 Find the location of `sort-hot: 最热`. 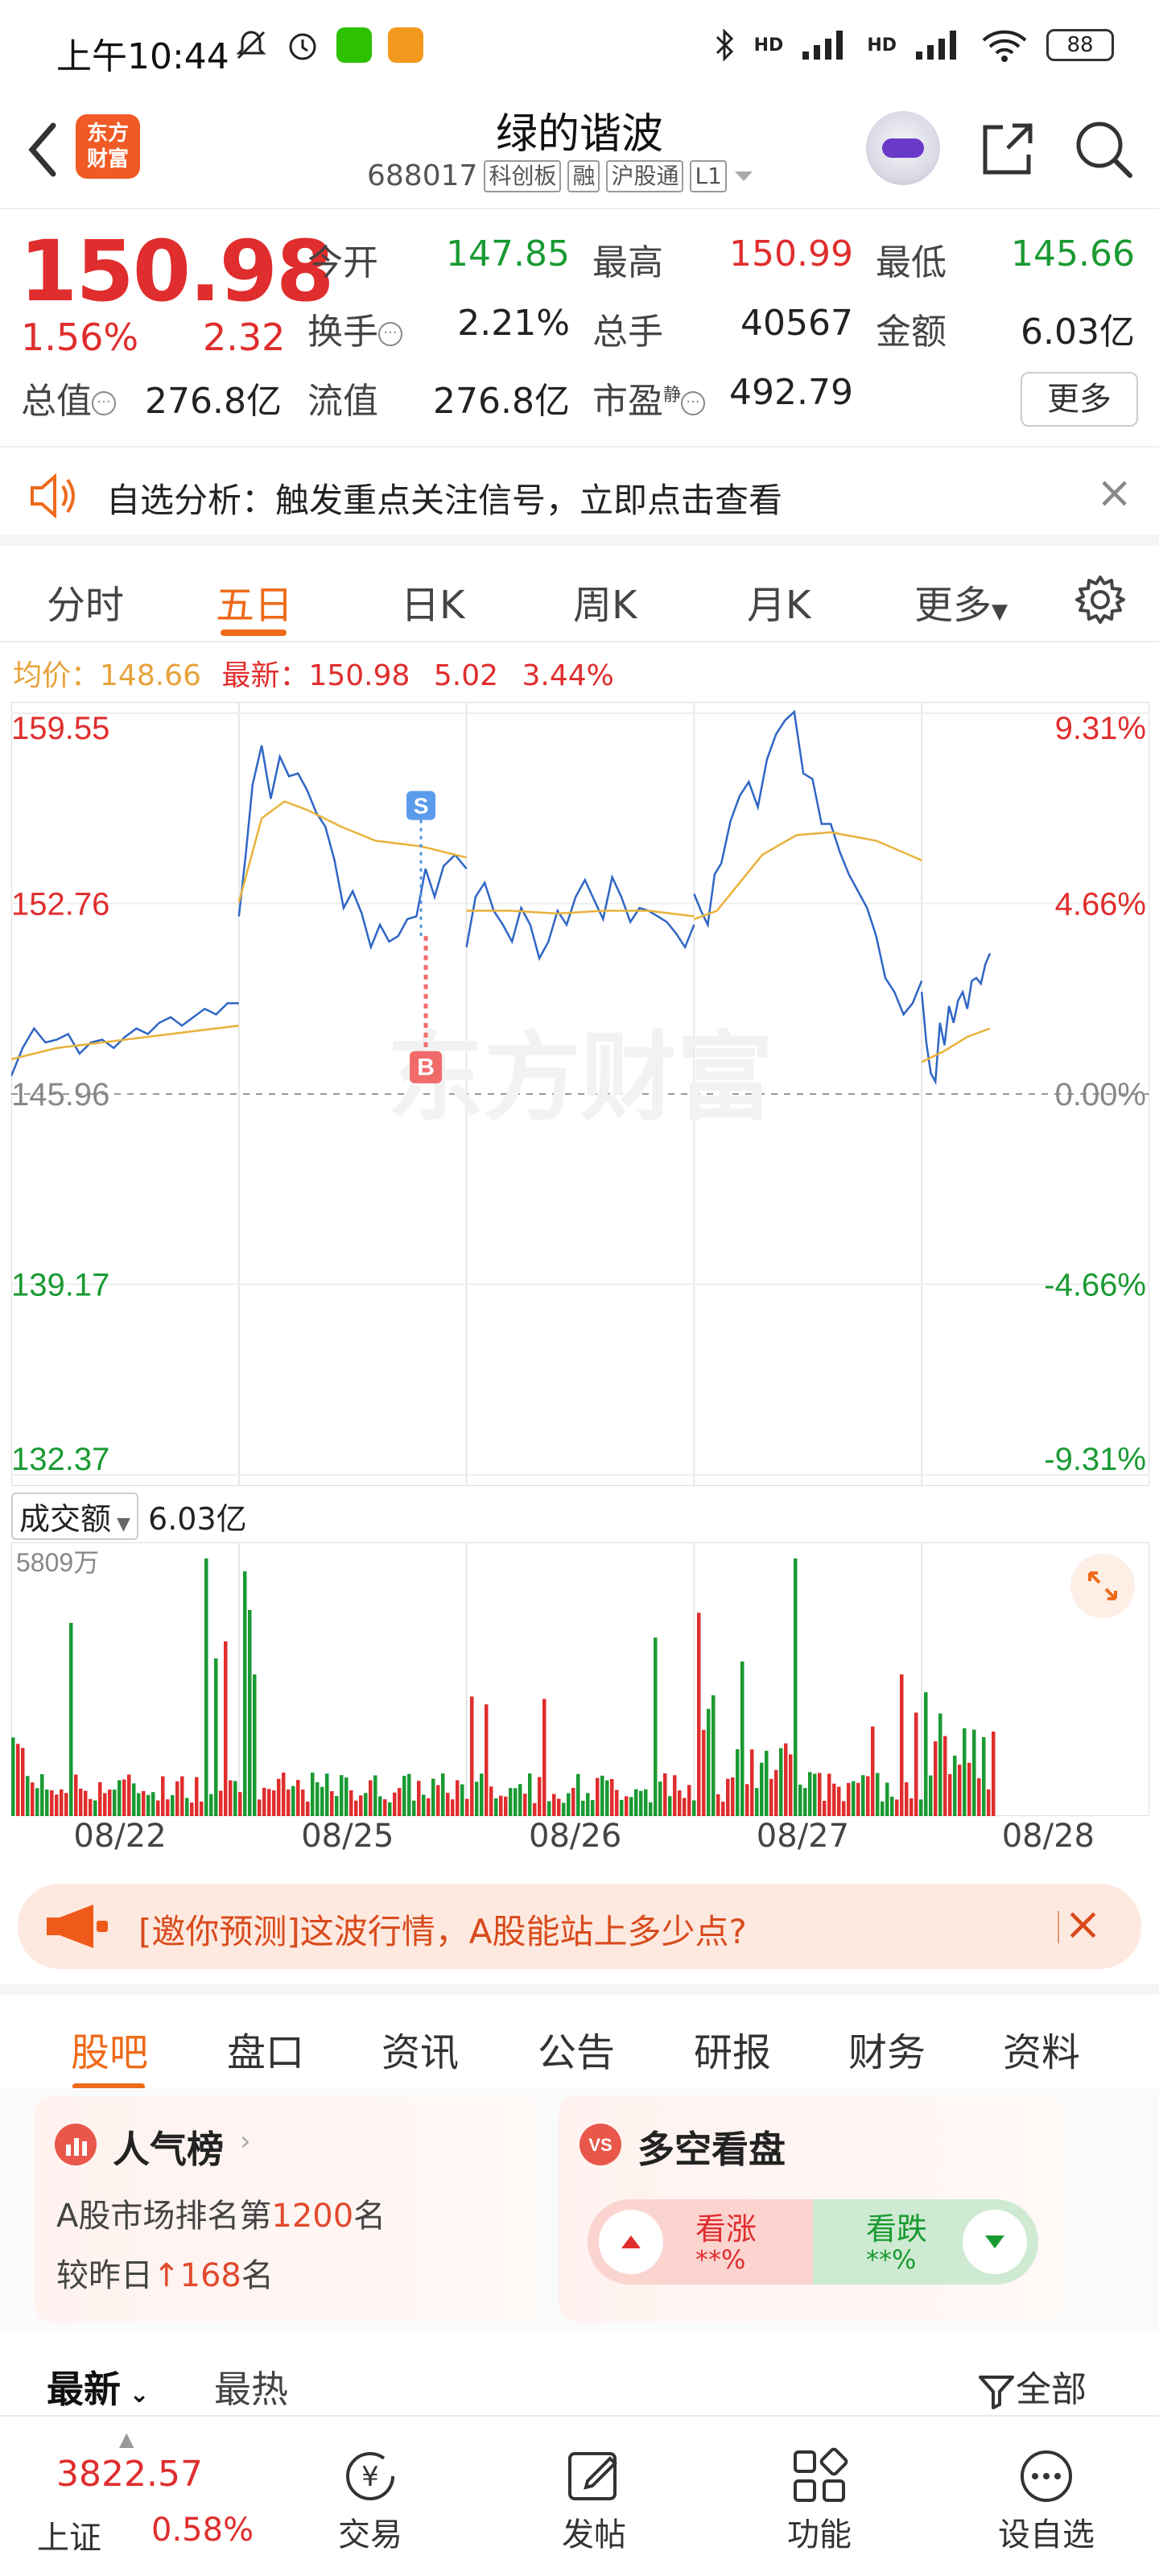

sort-hot: 最热 is located at coordinates (251, 2389).